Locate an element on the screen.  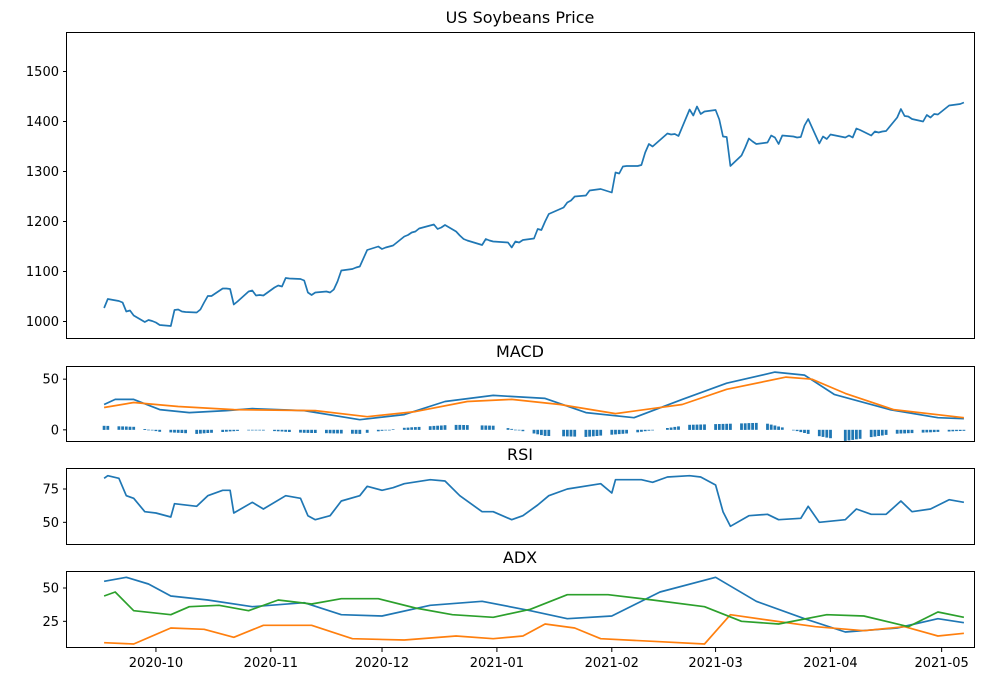
price-ytick-label-1000: 1000 is located at coordinates (42, 322).